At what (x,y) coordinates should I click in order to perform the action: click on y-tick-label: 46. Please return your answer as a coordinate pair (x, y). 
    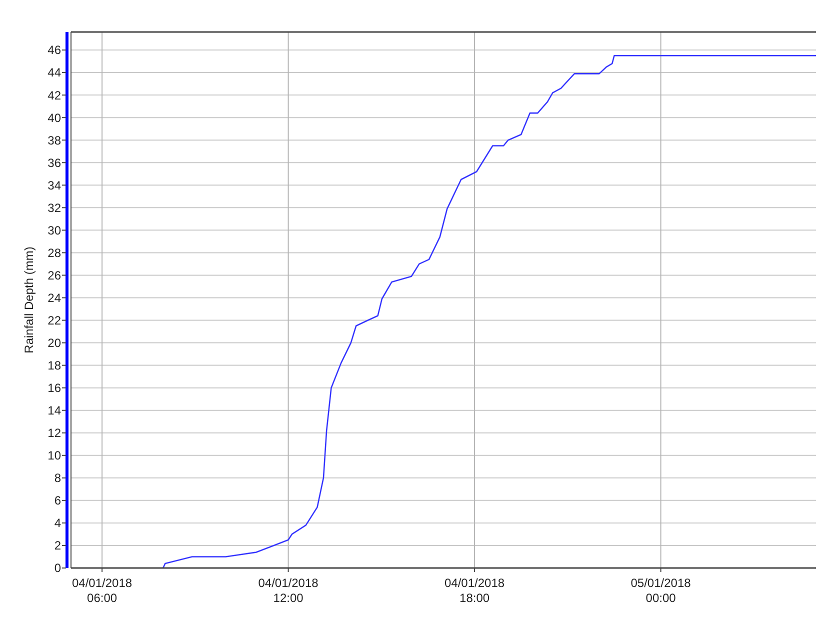
    Looking at the image, I should click on (55, 50).